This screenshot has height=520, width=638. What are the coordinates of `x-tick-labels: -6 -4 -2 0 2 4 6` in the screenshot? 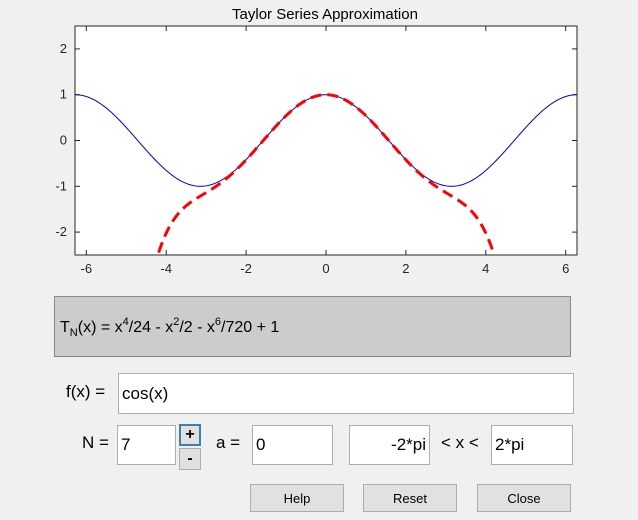 It's located at (325, 268).